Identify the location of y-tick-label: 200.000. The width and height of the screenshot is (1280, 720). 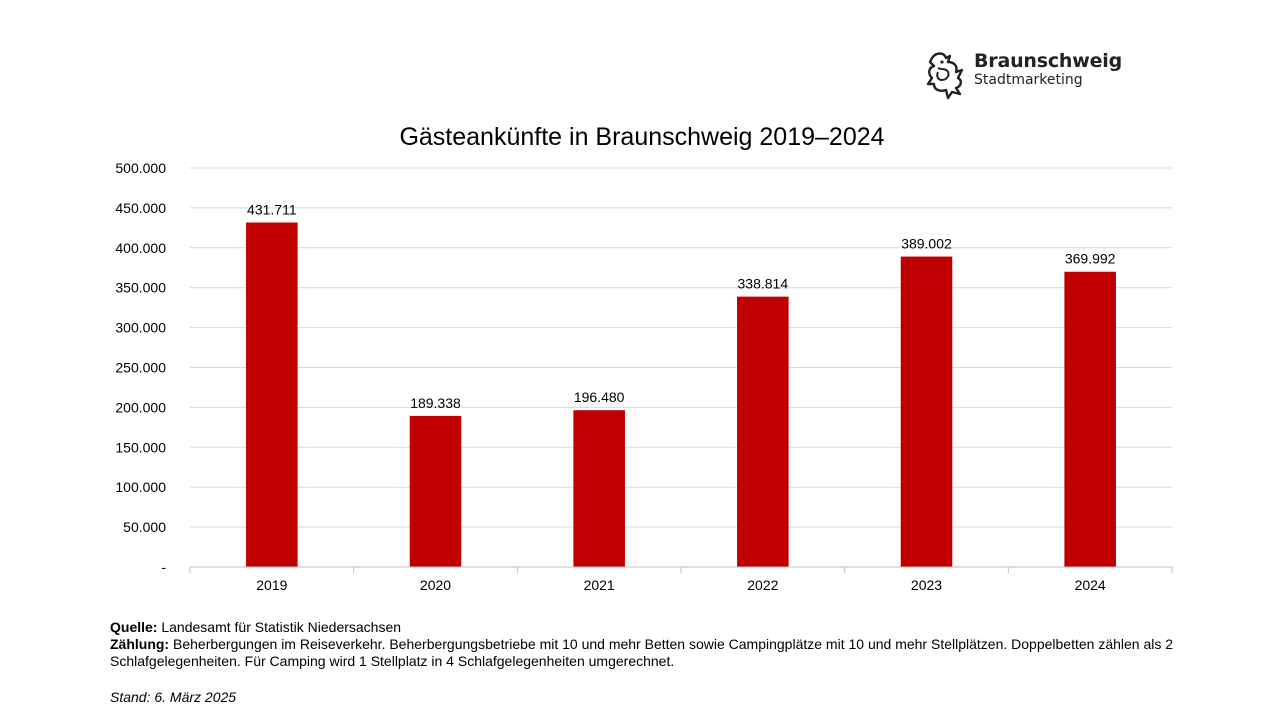
(140, 407).